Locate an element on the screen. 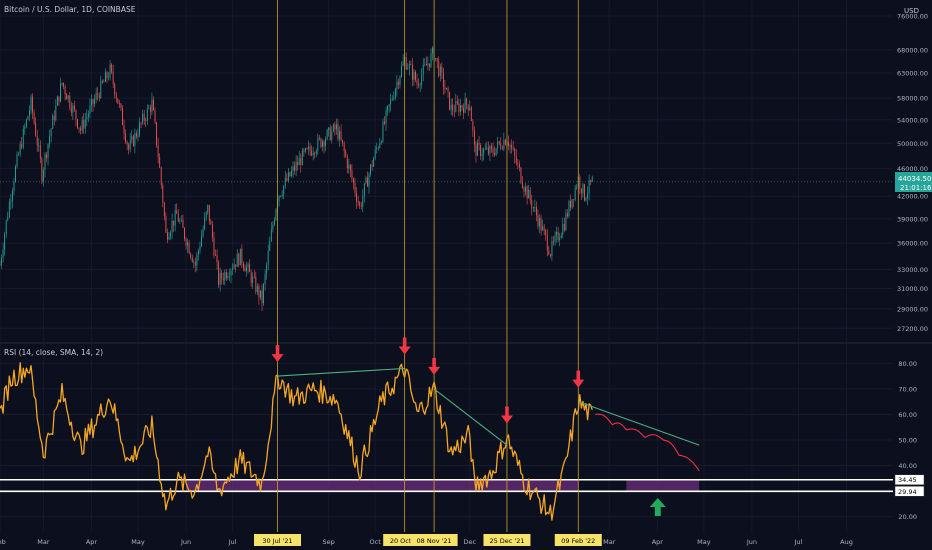 This screenshot has width=932, height=550. time-tick-label: Mar is located at coordinates (609, 542).